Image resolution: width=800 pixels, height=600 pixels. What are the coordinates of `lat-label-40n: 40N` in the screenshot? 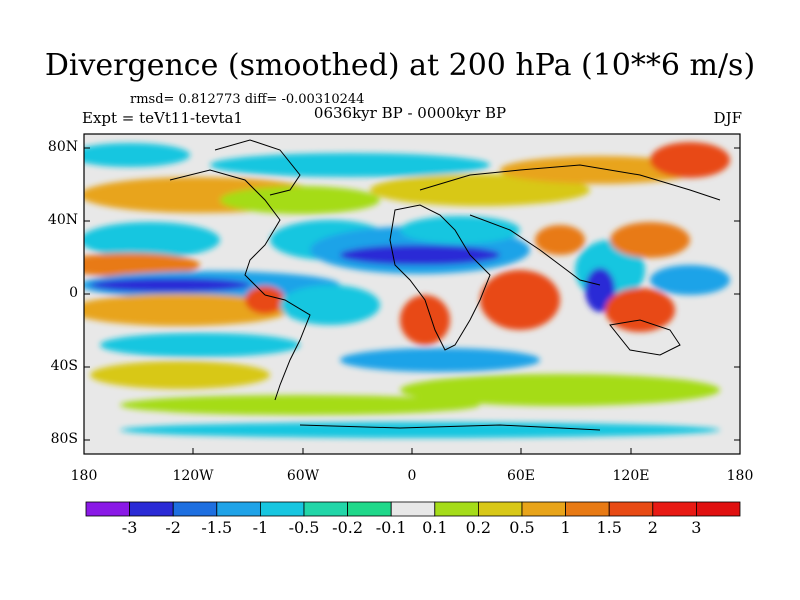 It's located at (62, 220).